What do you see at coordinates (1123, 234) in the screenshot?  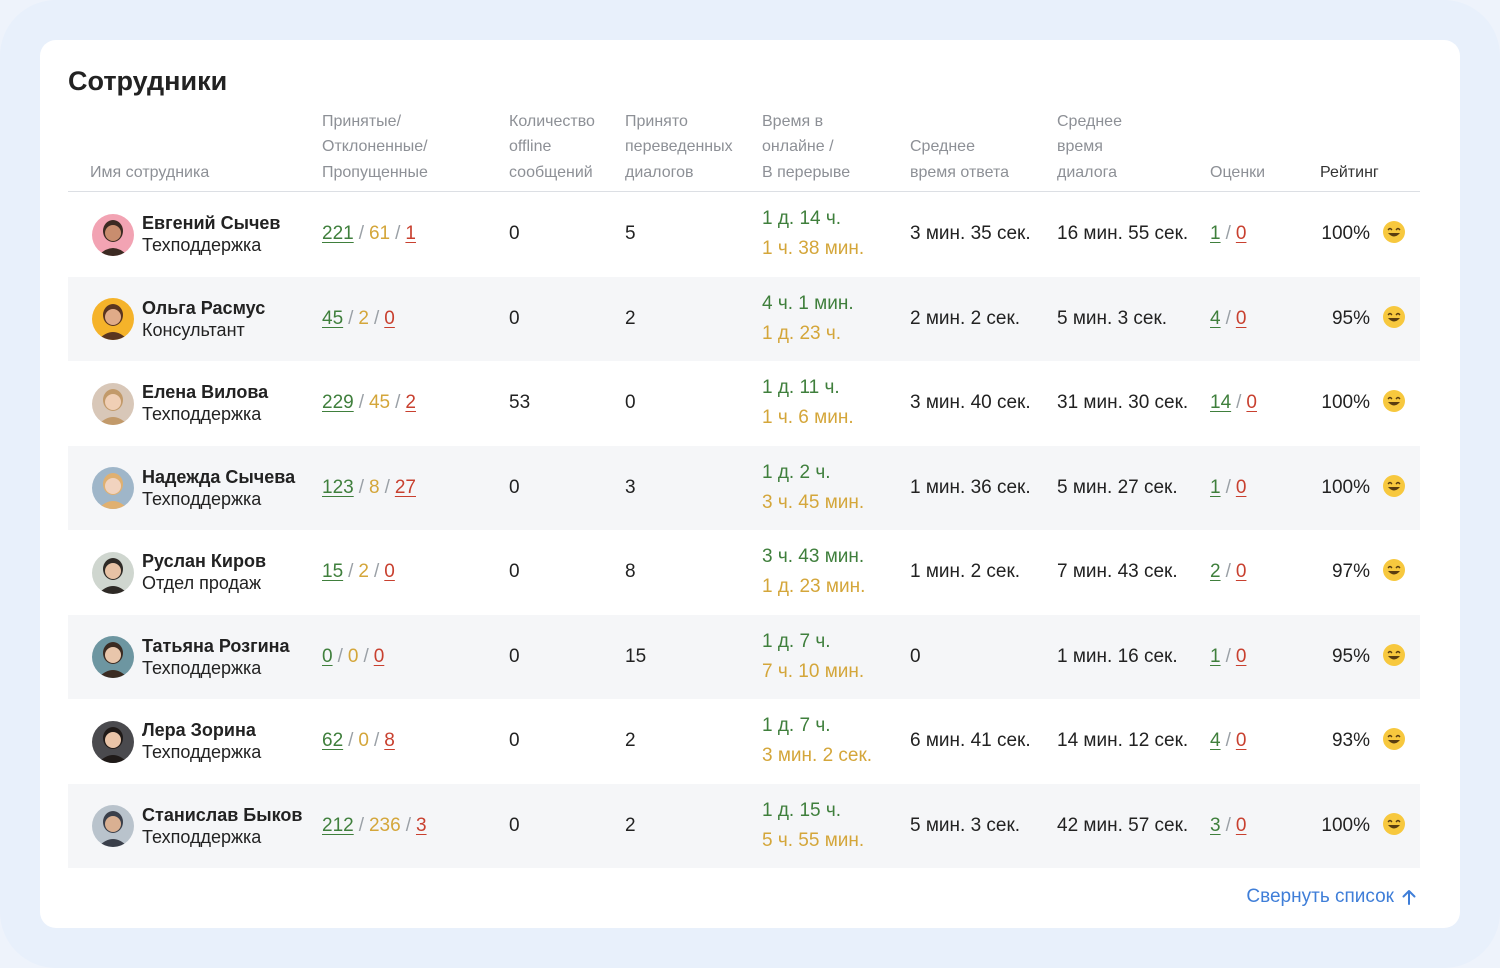 I see `avg-dialog-cell: 16 мин. 55 сек.` at bounding box center [1123, 234].